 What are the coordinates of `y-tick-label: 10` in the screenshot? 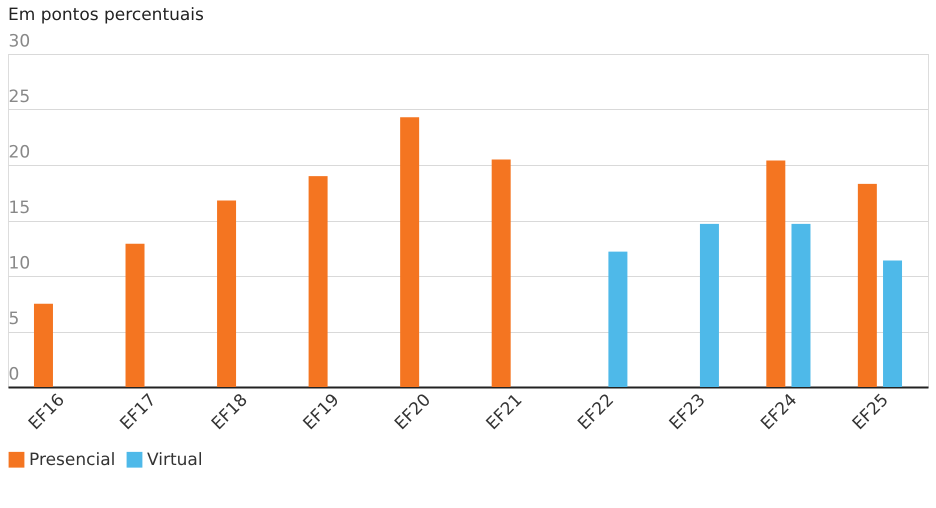 It's located at (19, 264).